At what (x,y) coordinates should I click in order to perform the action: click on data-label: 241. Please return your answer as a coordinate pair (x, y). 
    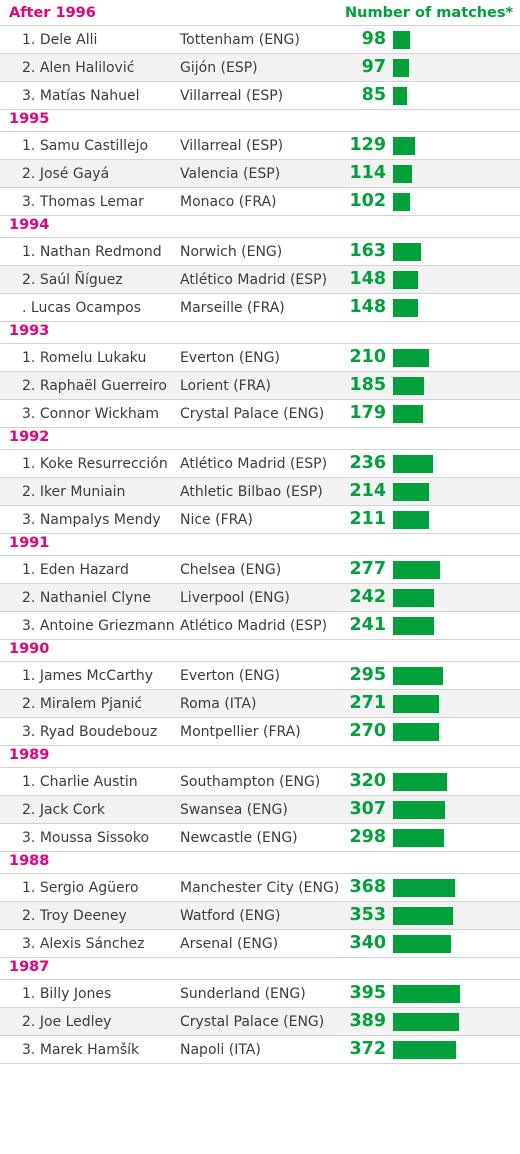
    Looking at the image, I should click on (367, 625).